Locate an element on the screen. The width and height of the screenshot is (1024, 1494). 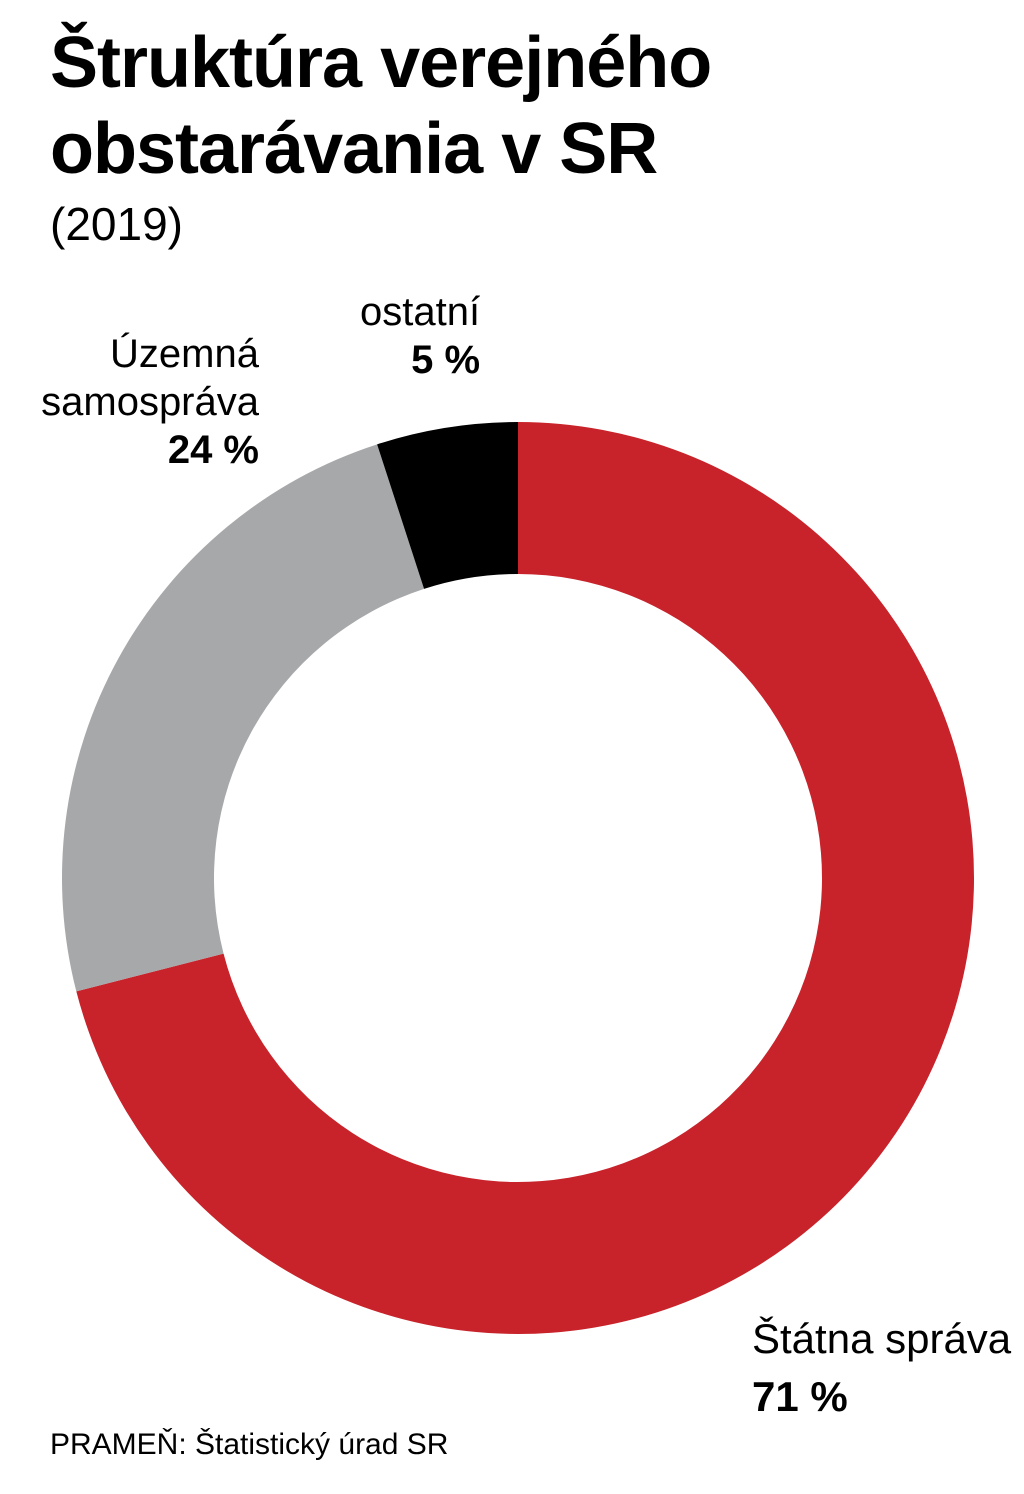
donut-slice-ostatní is located at coordinates (447, 505).